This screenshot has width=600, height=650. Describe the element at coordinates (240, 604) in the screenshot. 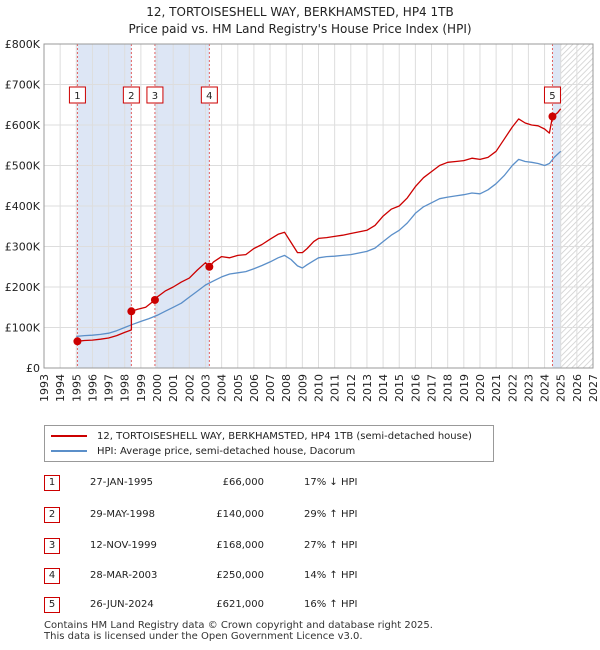

I see `sale-price: £621,000` at that location.